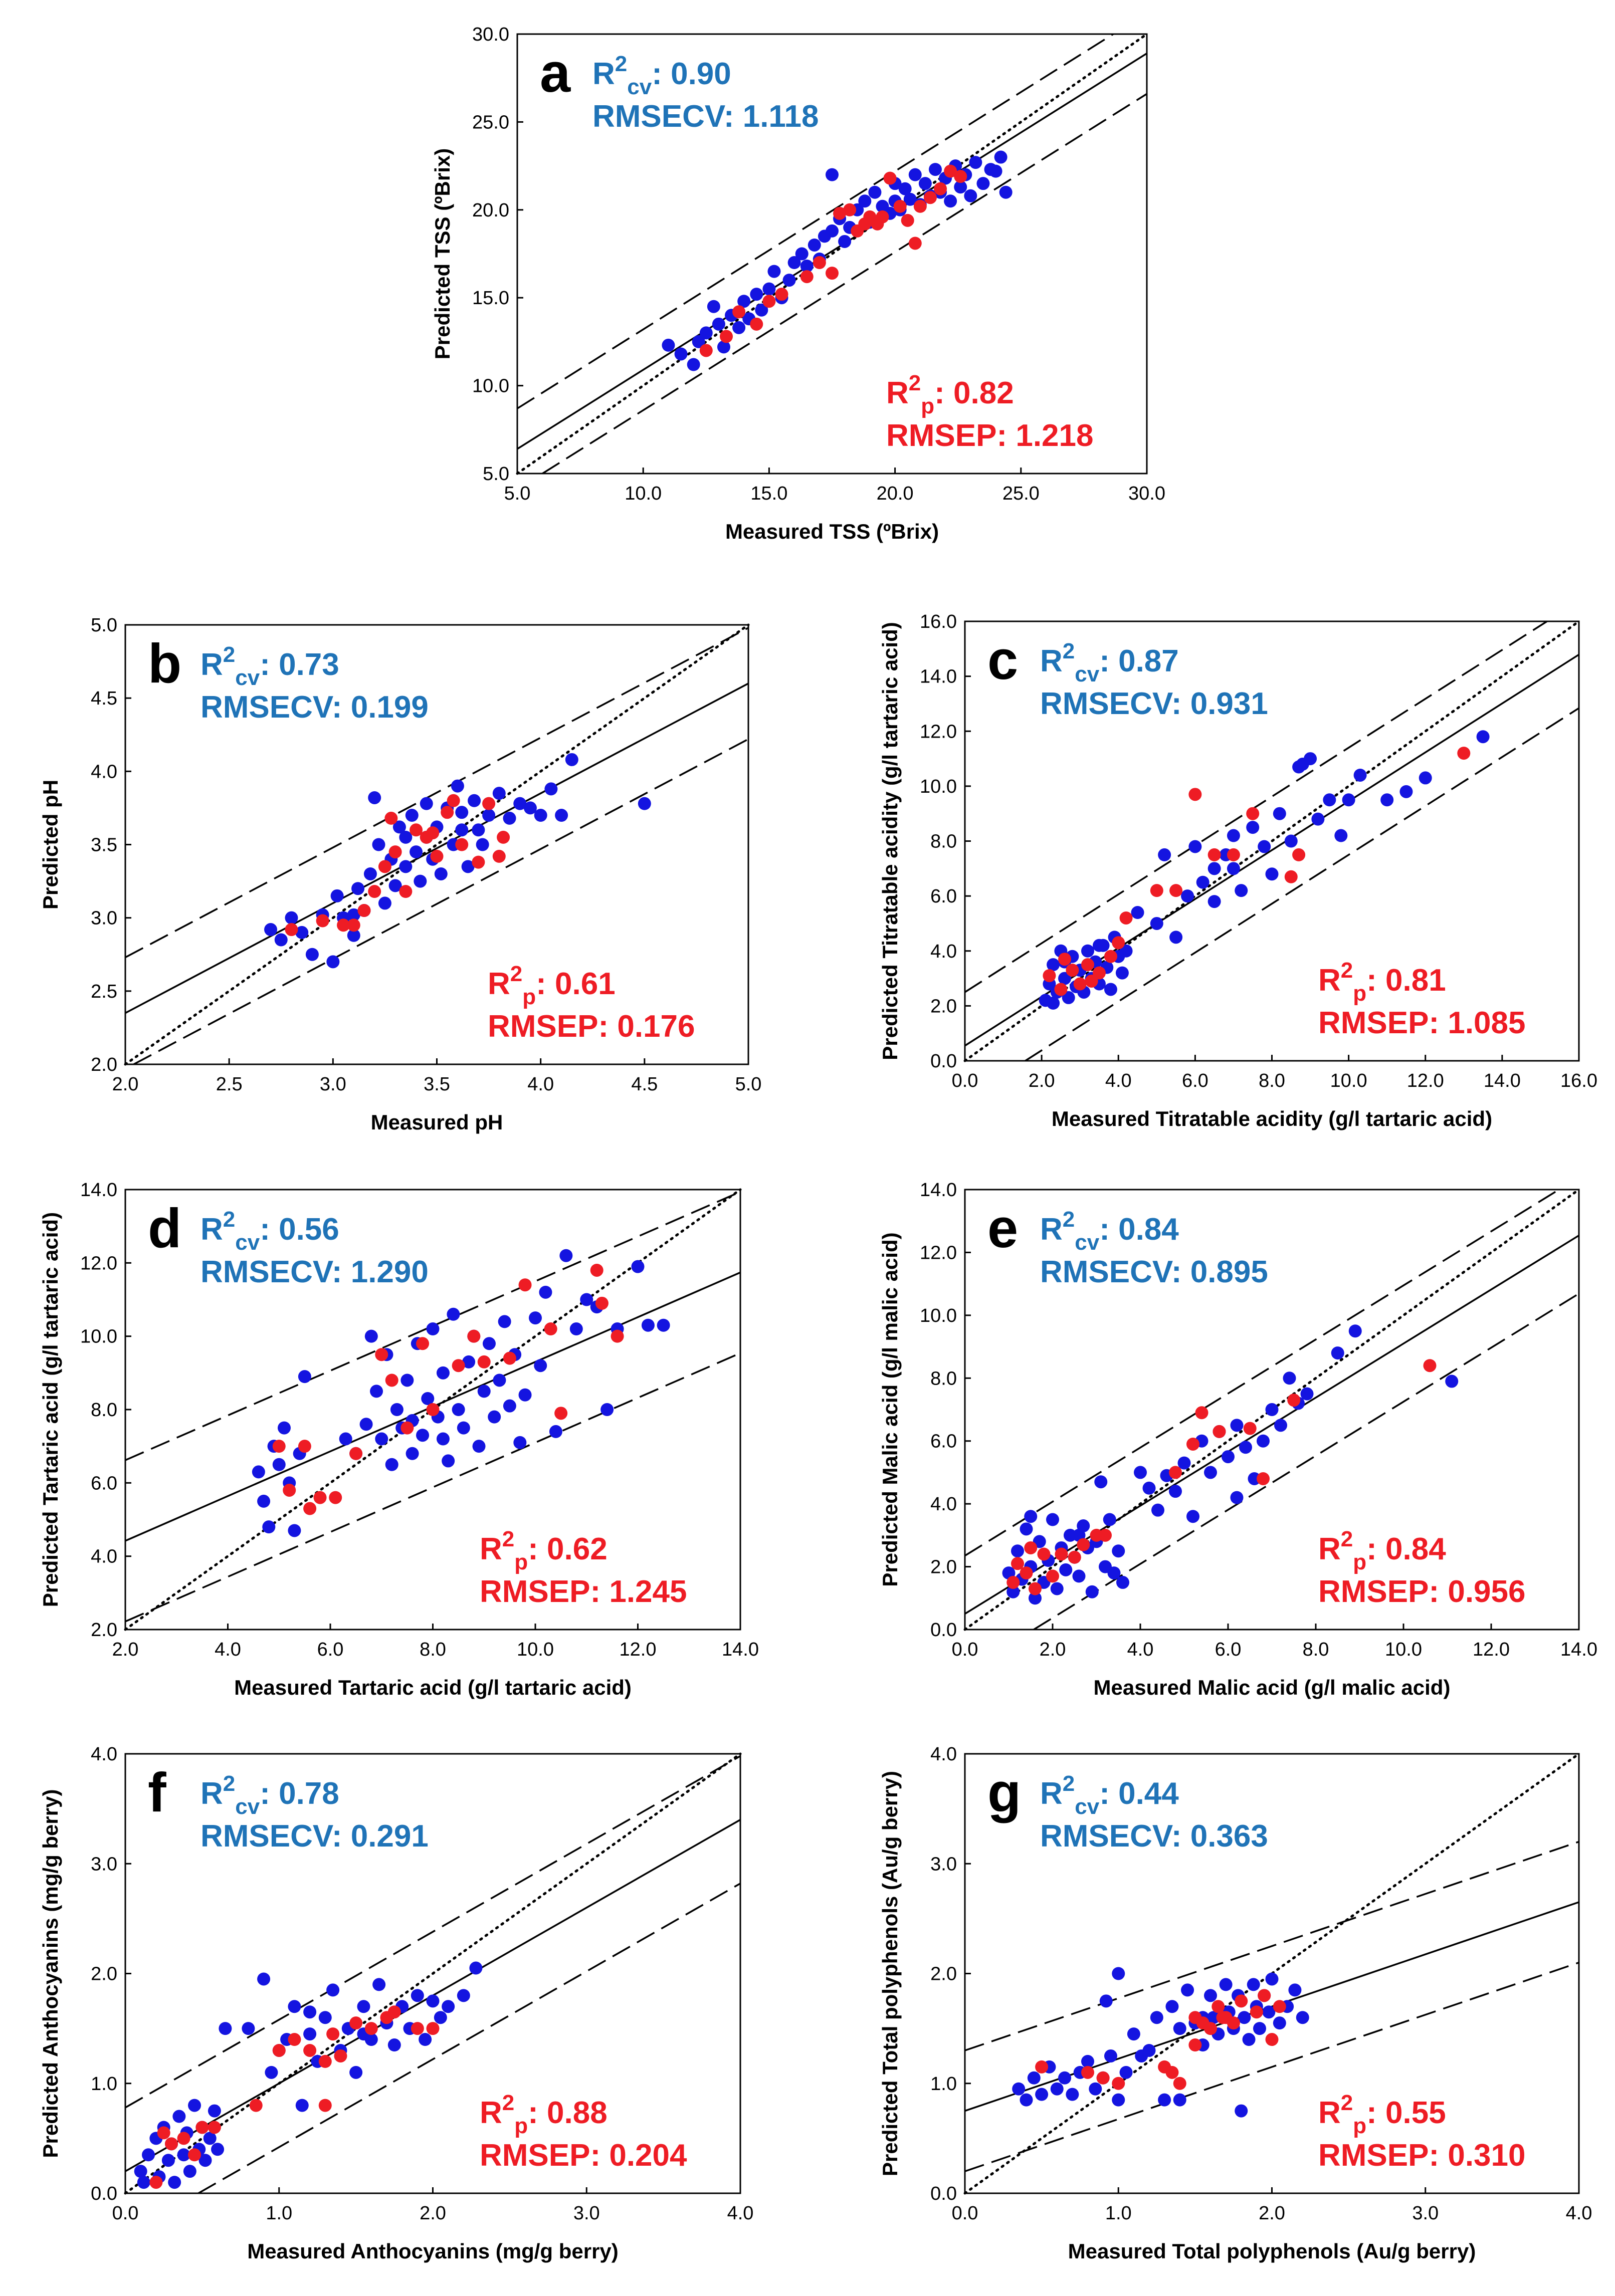 Image resolution: width=1615 pixels, height=2296 pixels. Describe the element at coordinates (1021, 493) in the screenshot. I see `x-tick-label: 25.0` at that location.